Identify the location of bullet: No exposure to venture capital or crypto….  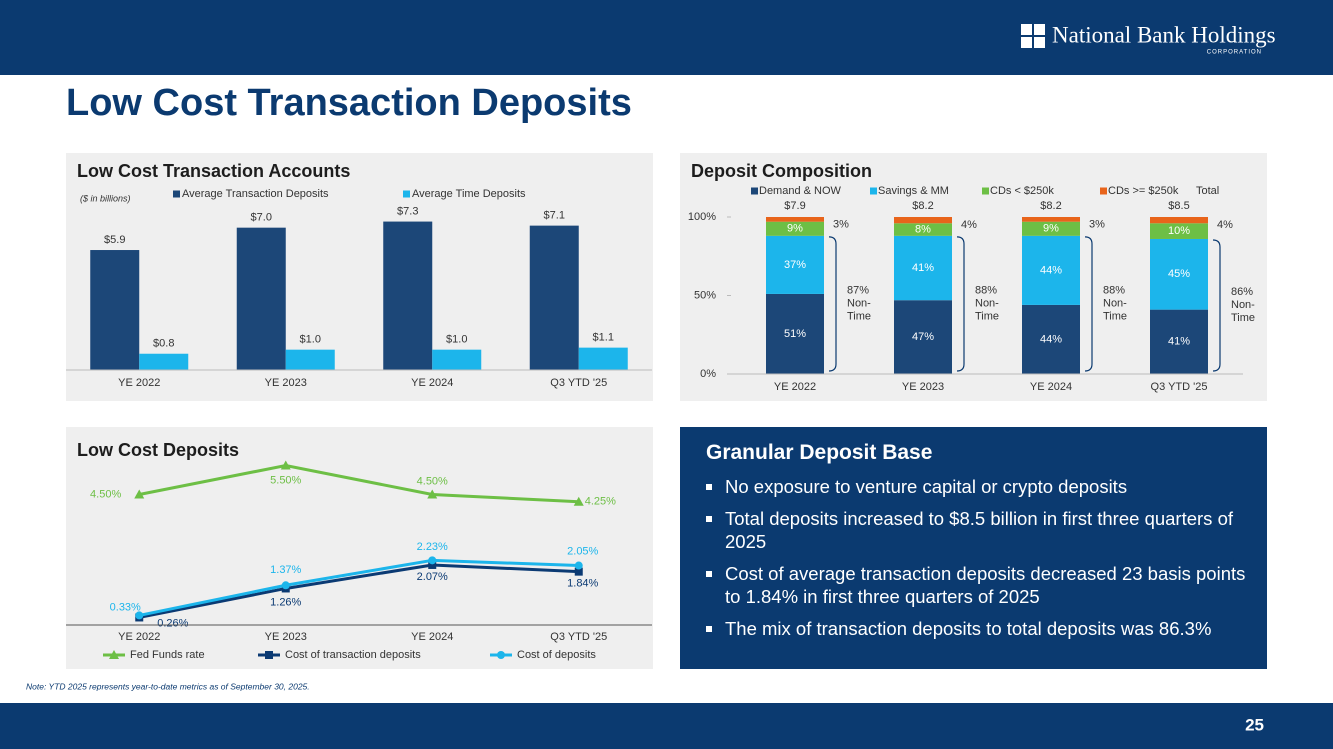
(981, 486).